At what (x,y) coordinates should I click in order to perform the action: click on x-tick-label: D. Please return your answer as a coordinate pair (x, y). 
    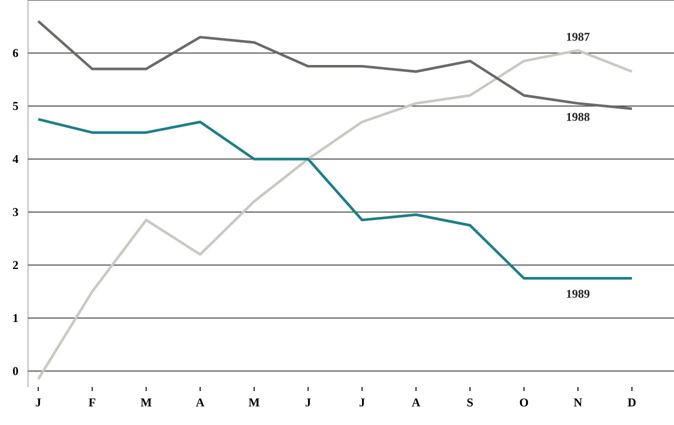
    Looking at the image, I should click on (632, 402).